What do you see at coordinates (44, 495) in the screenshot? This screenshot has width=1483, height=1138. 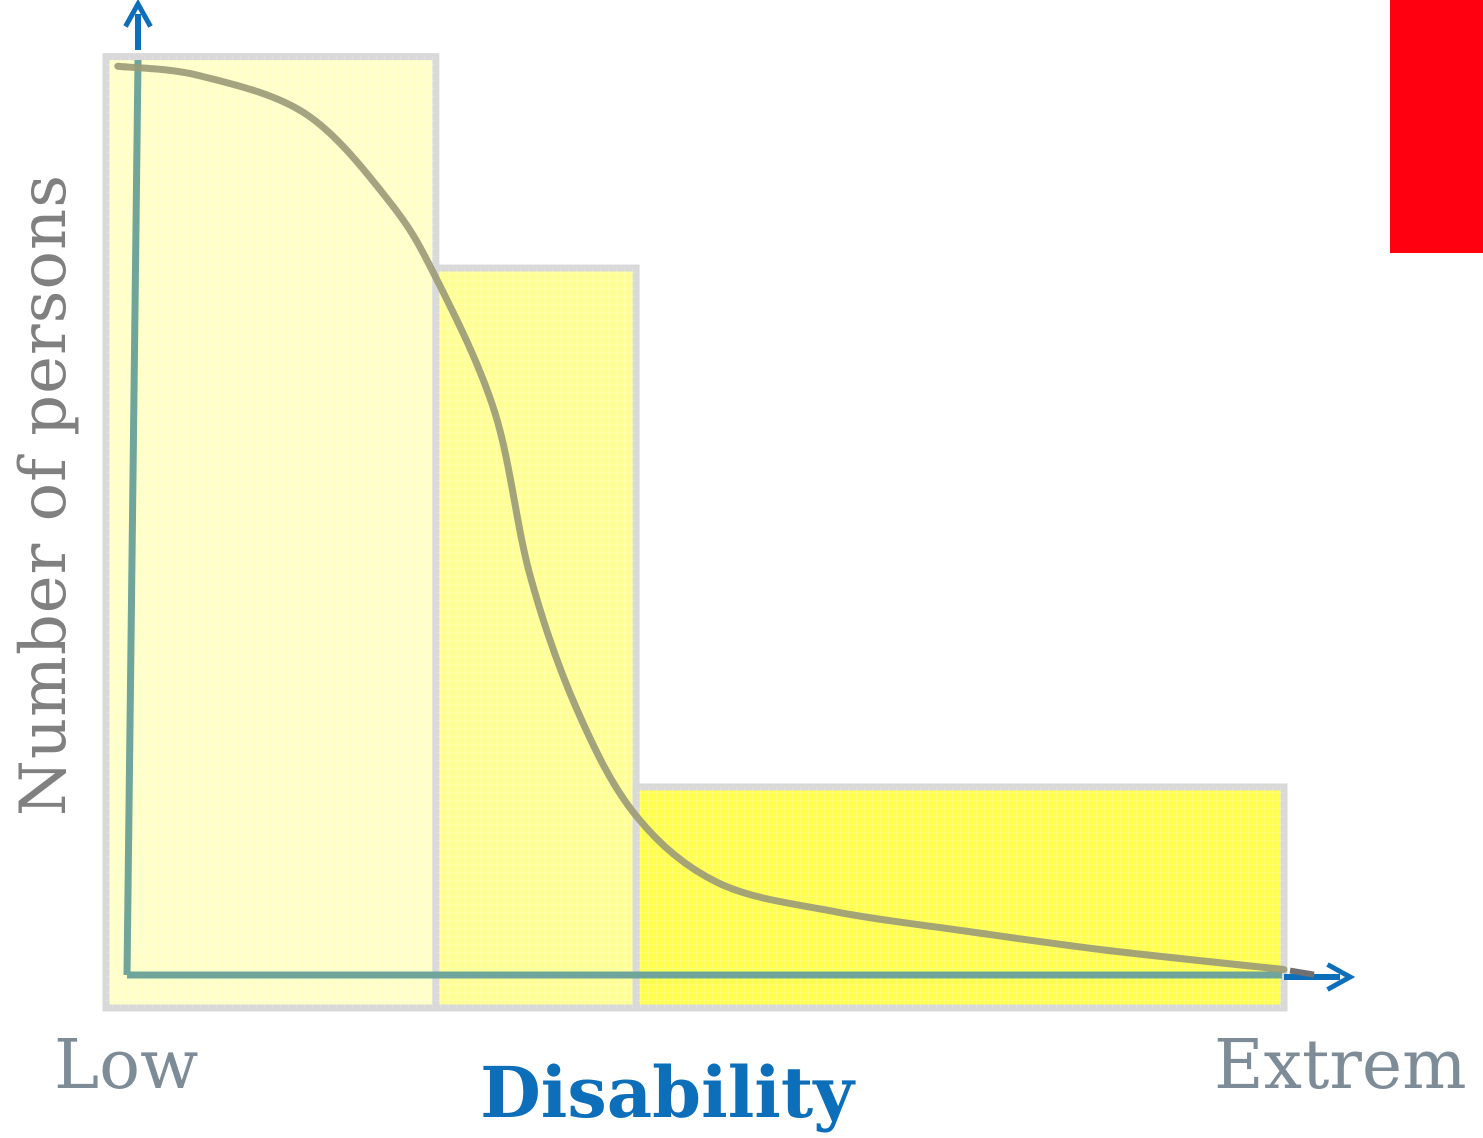 I see `y-axis-label: Number of persons` at bounding box center [44, 495].